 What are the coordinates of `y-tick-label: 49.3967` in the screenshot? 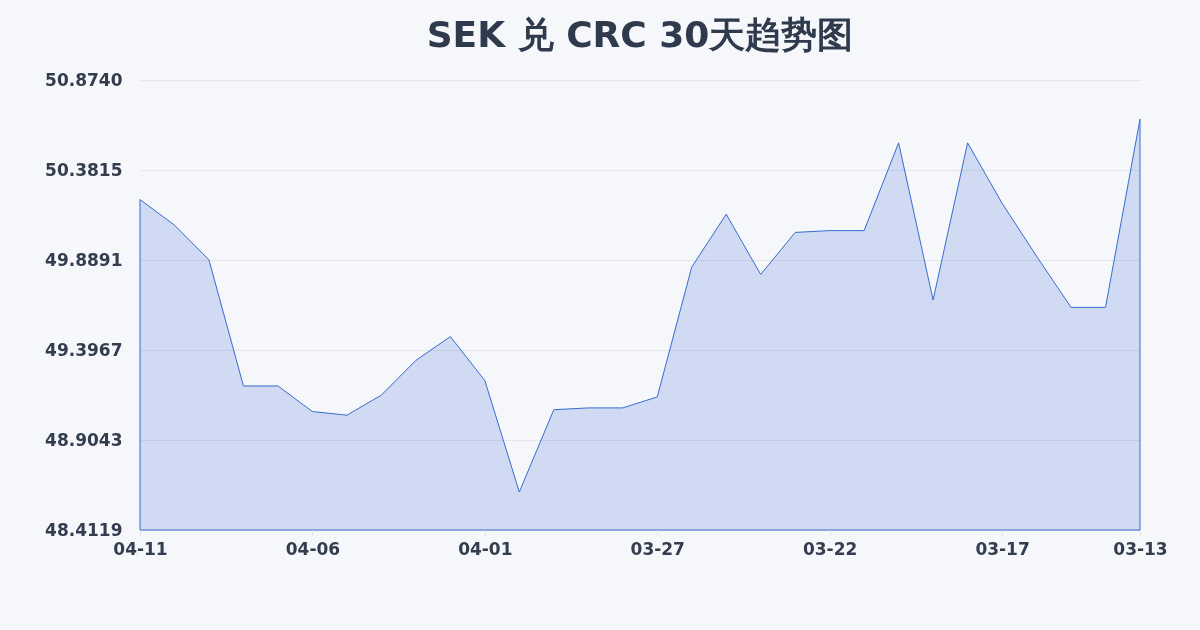 It's located at (84, 349).